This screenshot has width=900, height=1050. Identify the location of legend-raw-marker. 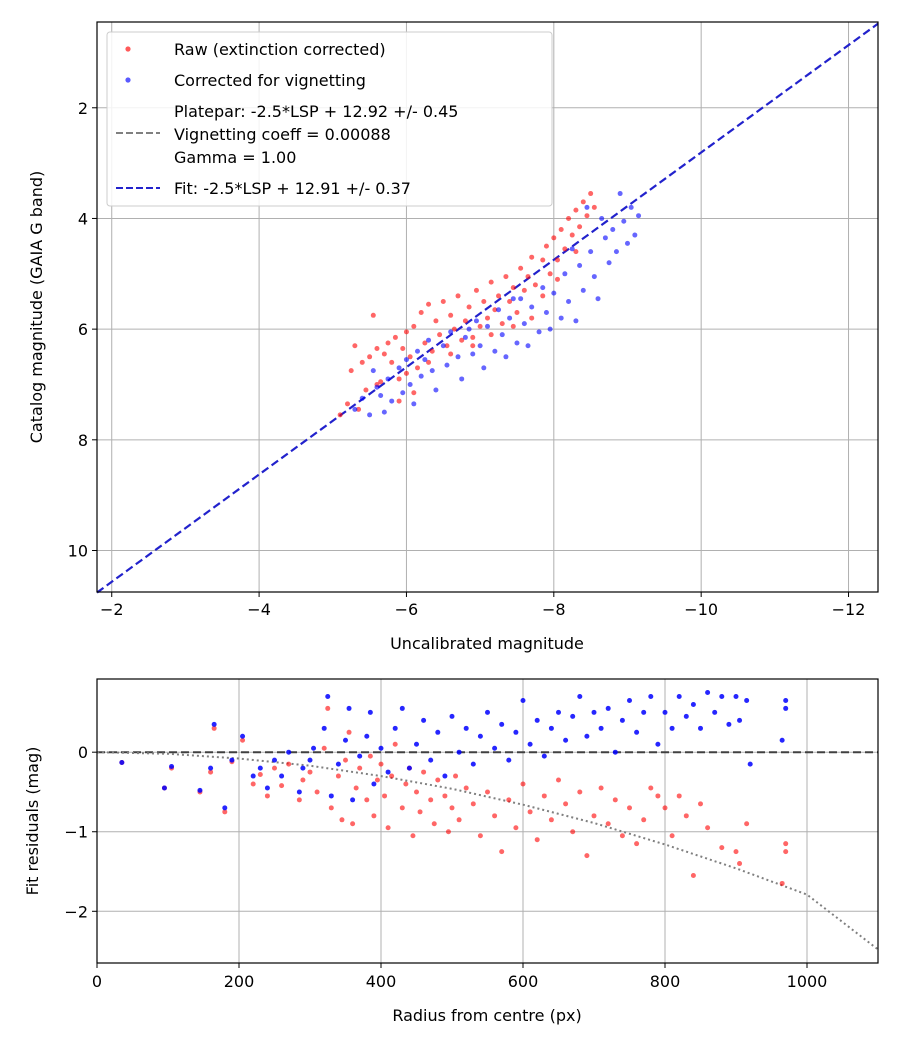
(128, 49).